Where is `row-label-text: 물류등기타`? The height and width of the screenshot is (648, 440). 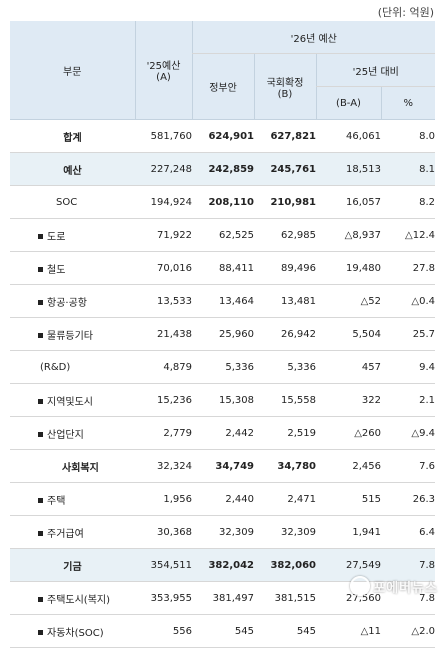
row-label-text: 물류등기타 is located at coordinates (70, 336).